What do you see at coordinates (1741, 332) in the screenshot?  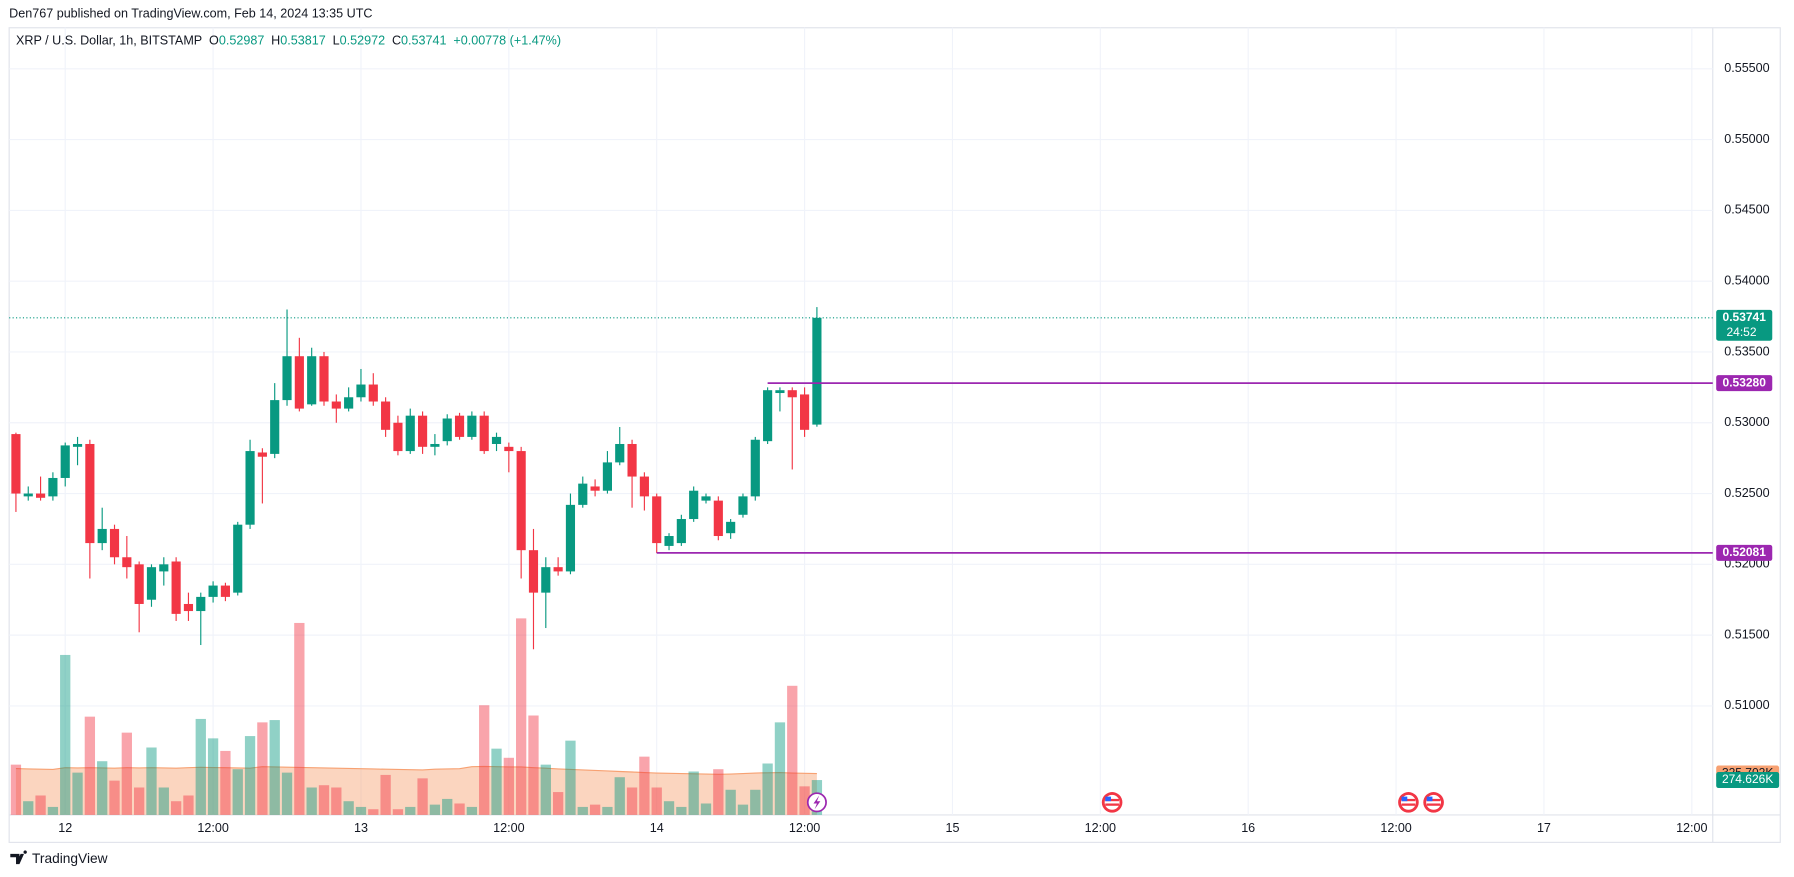 I see `countdown: 24:52` at bounding box center [1741, 332].